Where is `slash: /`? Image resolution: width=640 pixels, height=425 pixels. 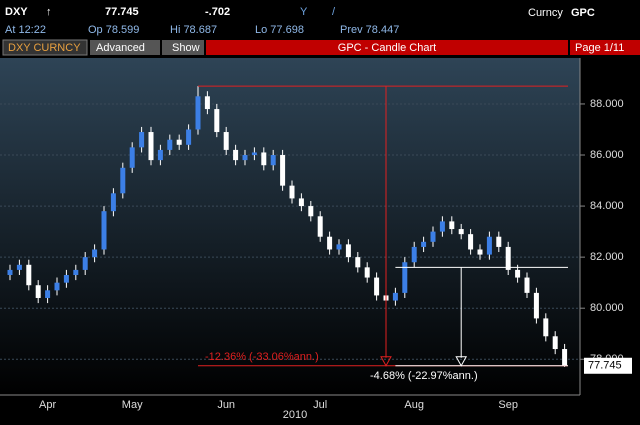
slash: / is located at coordinates (334, 12).